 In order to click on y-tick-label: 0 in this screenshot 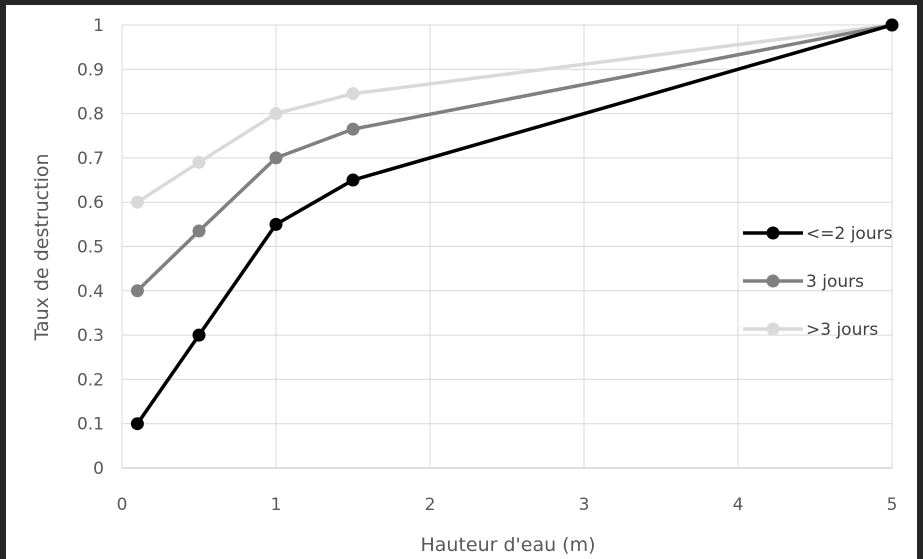, I will do `click(98, 469)`.